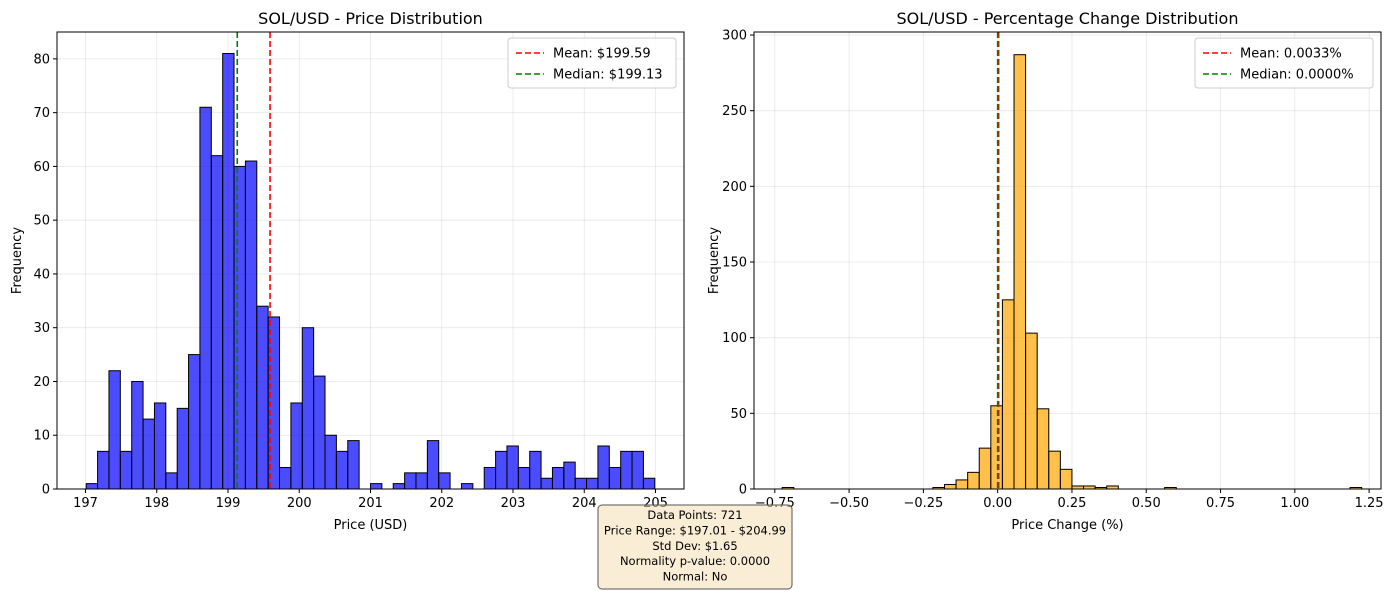 The width and height of the screenshot is (1389, 596). What do you see at coordinates (584, 503) in the screenshot?
I see `x-tick-label: 204` at bounding box center [584, 503].